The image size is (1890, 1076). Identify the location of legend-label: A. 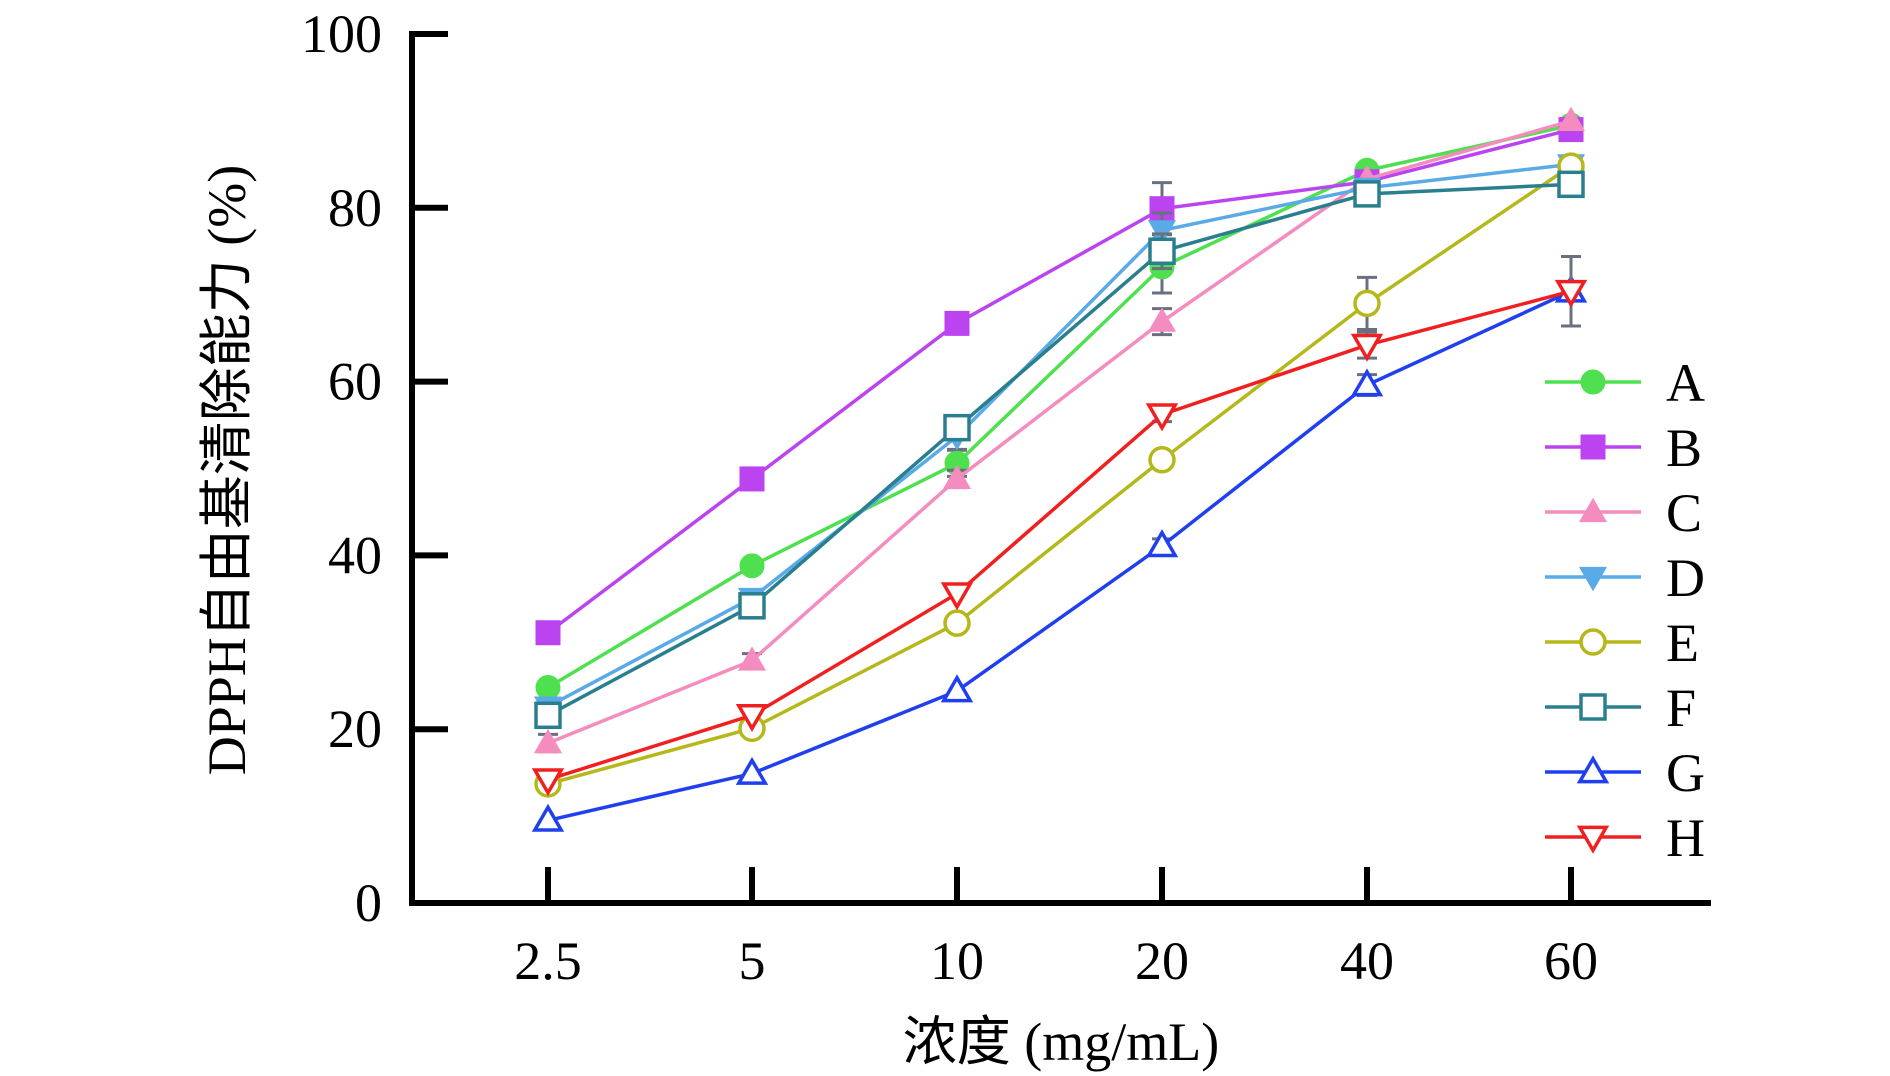
(1685, 383).